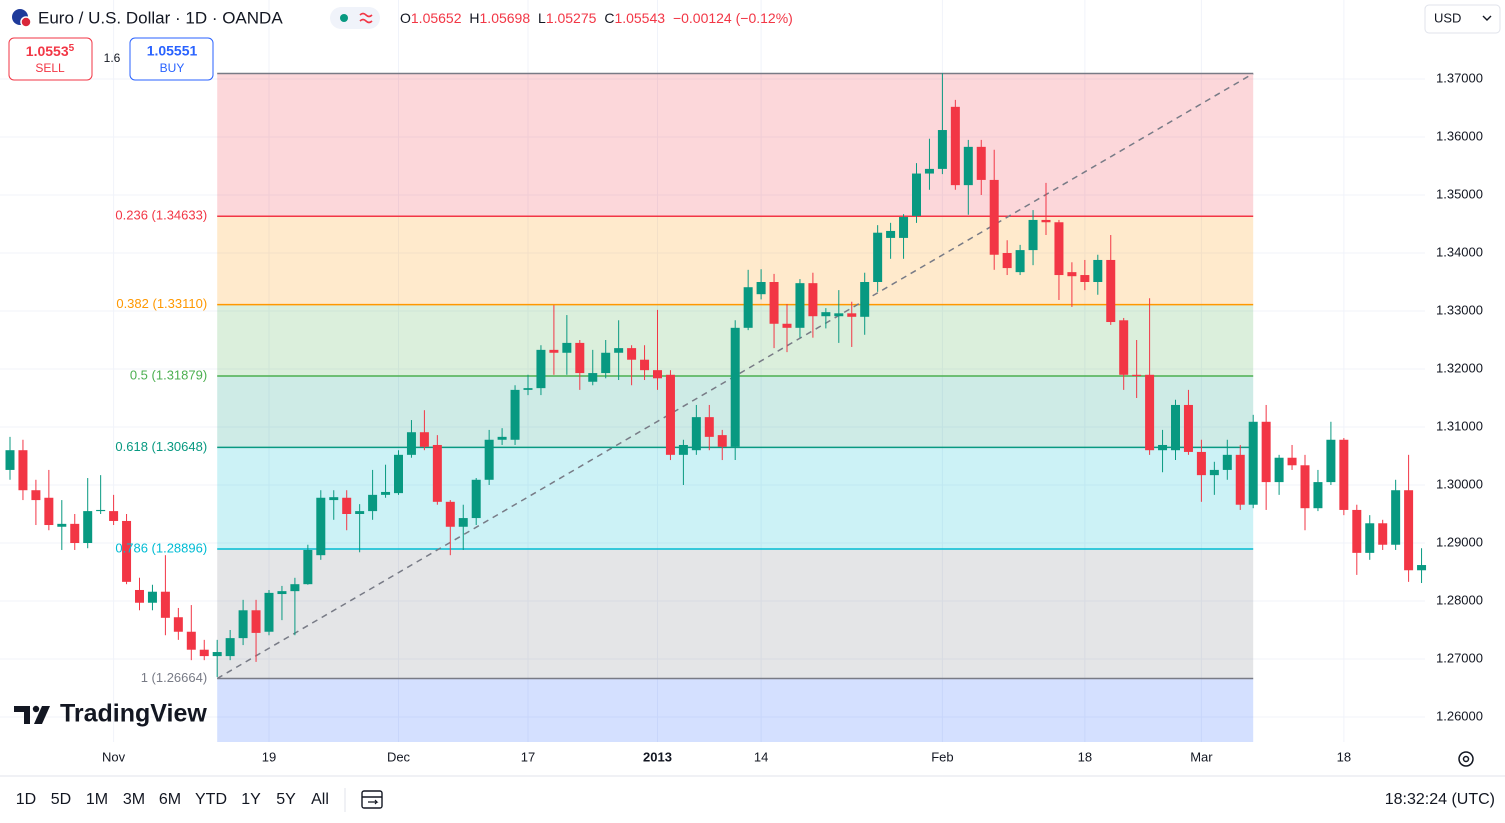 This screenshot has width=1505, height=823. What do you see at coordinates (405, 18) in the screenshot?
I see `ohlc-key: O` at bounding box center [405, 18].